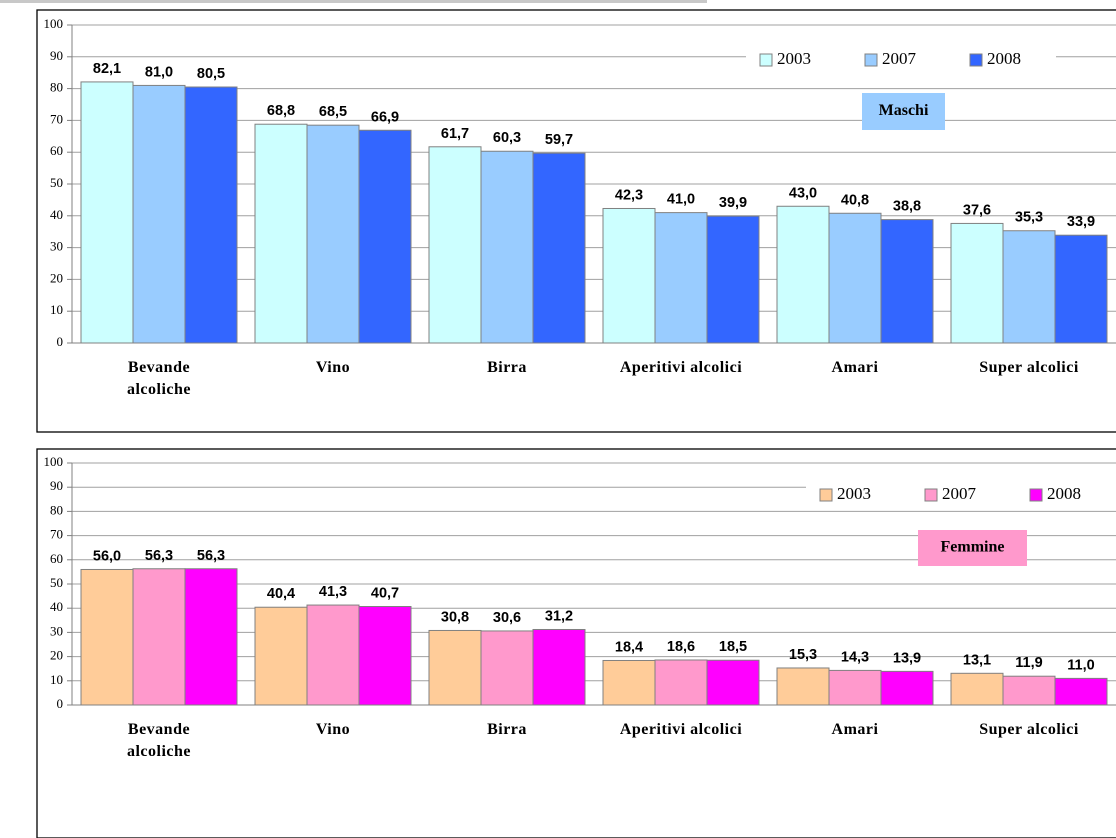 This screenshot has width=1116, height=838. I want to click on value-label: 68,8, so click(281, 111).